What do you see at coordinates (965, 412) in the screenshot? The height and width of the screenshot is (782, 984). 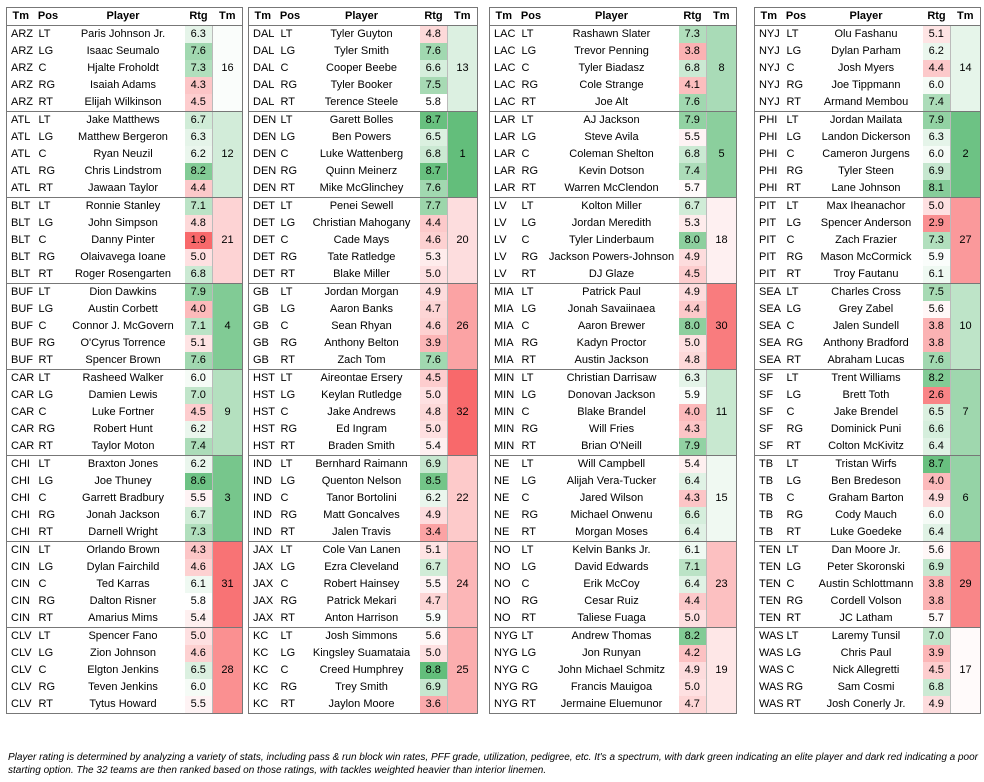 I see `team-rank: 7` at bounding box center [965, 412].